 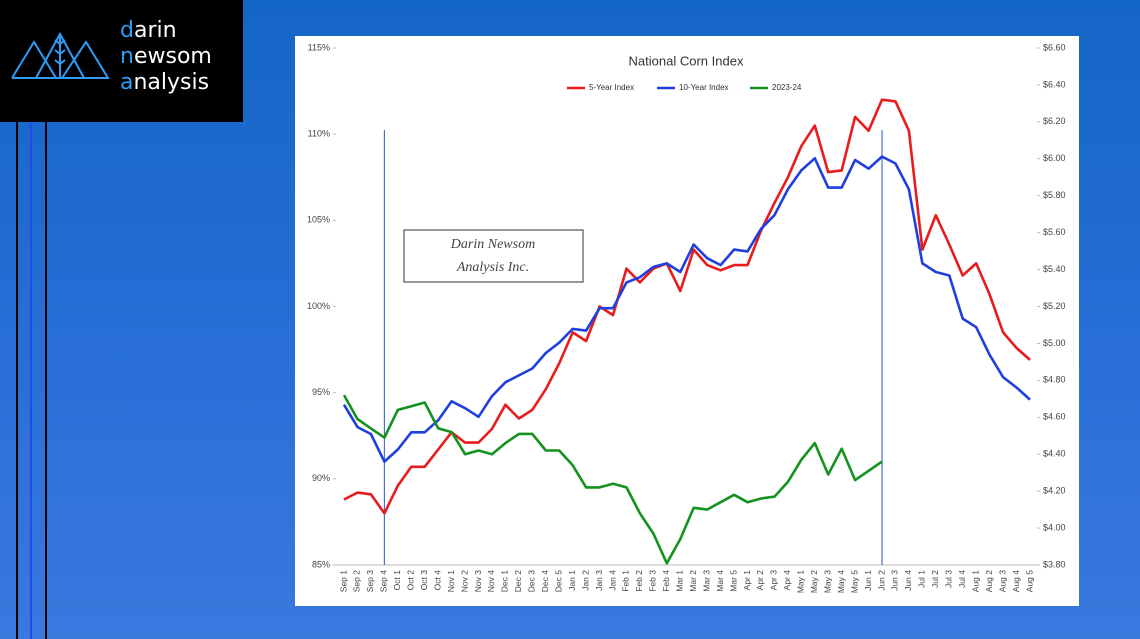 What do you see at coordinates (357, 581) in the screenshot?
I see `x-tick-label: Sep 2` at bounding box center [357, 581].